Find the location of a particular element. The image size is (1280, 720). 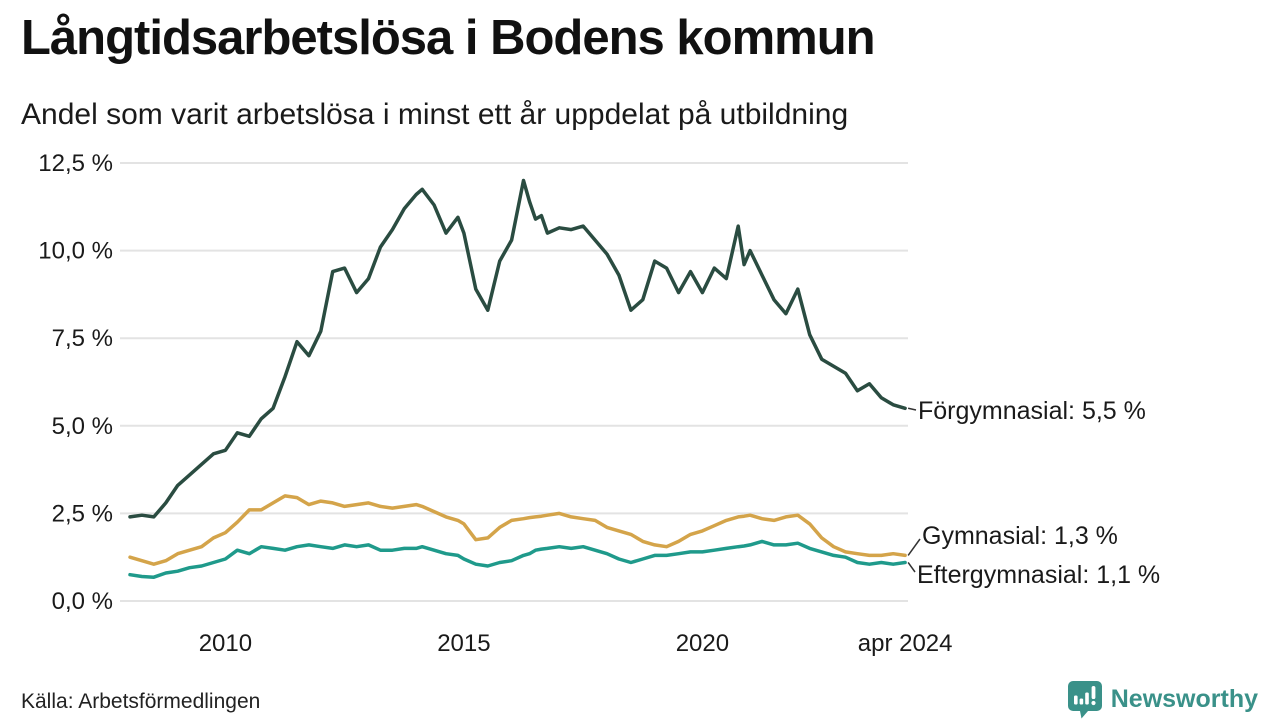

y-tick-label: 7,5 % is located at coordinates (82, 338).